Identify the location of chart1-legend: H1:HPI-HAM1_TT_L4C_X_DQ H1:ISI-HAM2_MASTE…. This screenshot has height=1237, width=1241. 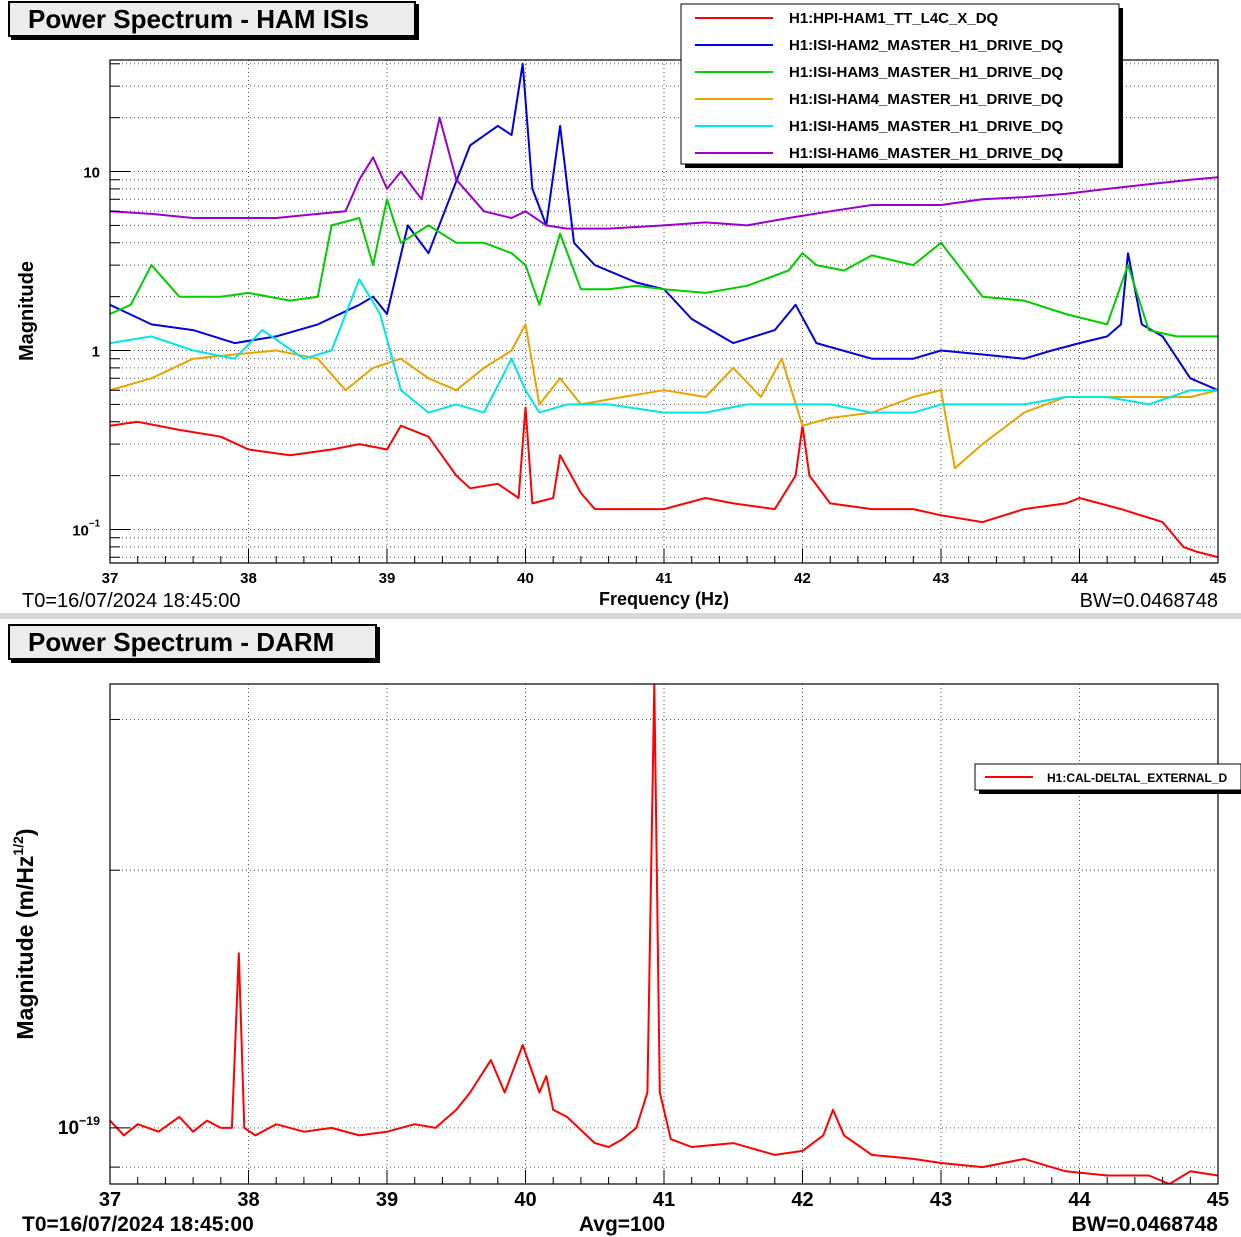
(901, 85).